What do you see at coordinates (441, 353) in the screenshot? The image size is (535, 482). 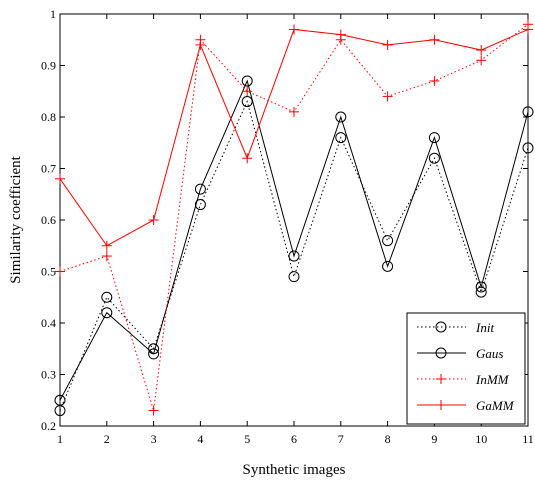 I see `legend-marker-gaus` at bounding box center [441, 353].